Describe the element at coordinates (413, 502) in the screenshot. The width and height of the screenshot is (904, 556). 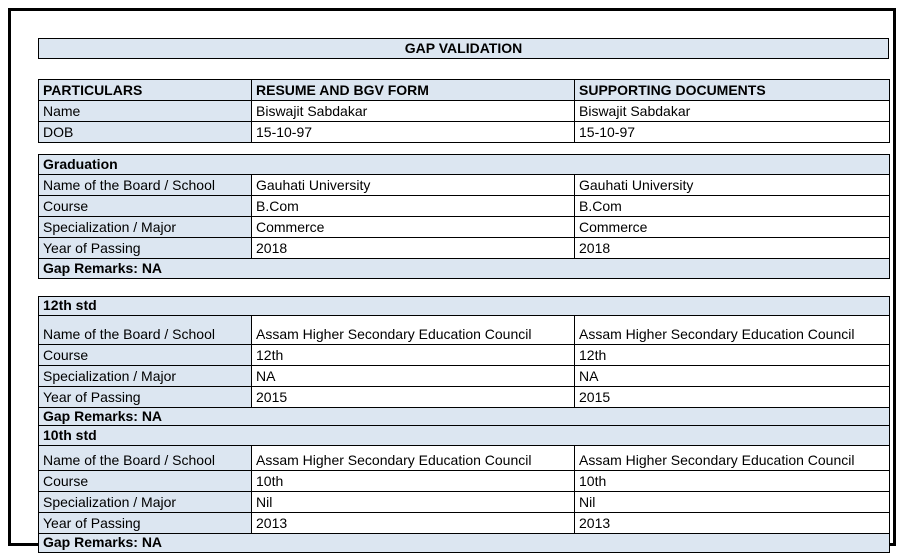
I see `resume-value-specialization: Nil` at that location.